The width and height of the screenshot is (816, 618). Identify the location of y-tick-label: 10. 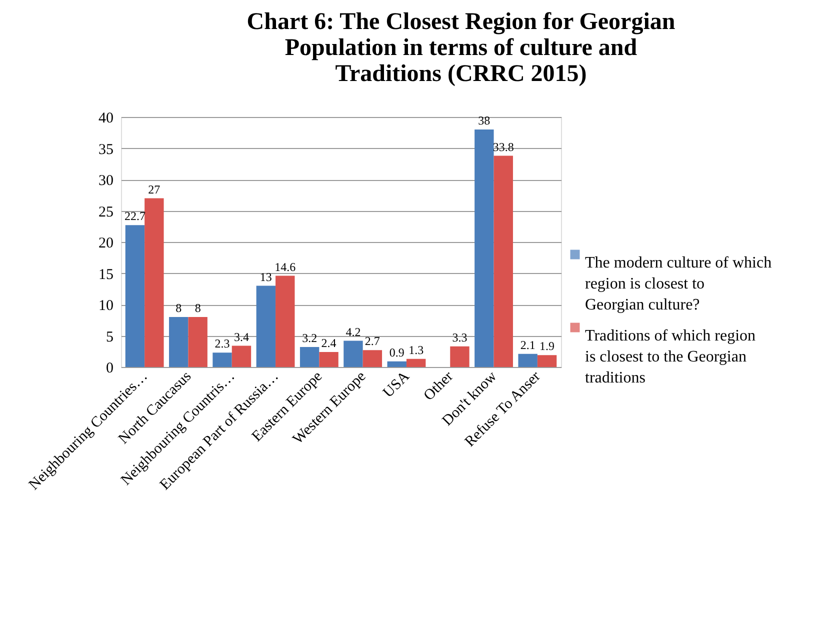
(106, 306).